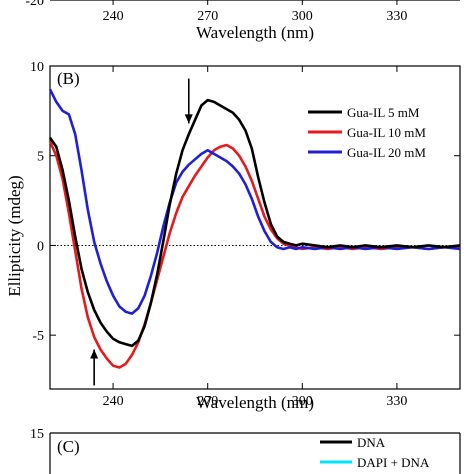 The width and height of the screenshot is (474, 474). What do you see at coordinates (14, 235) in the screenshot?
I see `panel-b-y-axis-title: Ellipticity (mdeg)` at bounding box center [14, 235].